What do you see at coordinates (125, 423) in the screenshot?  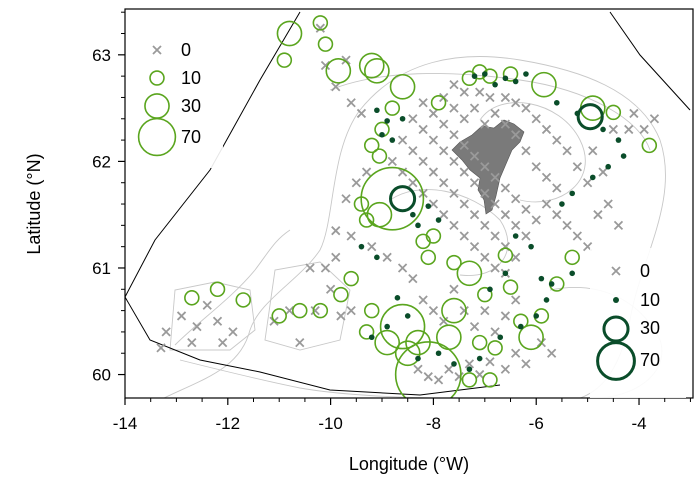 I see `x-tick-label: -14` at bounding box center [125, 423].